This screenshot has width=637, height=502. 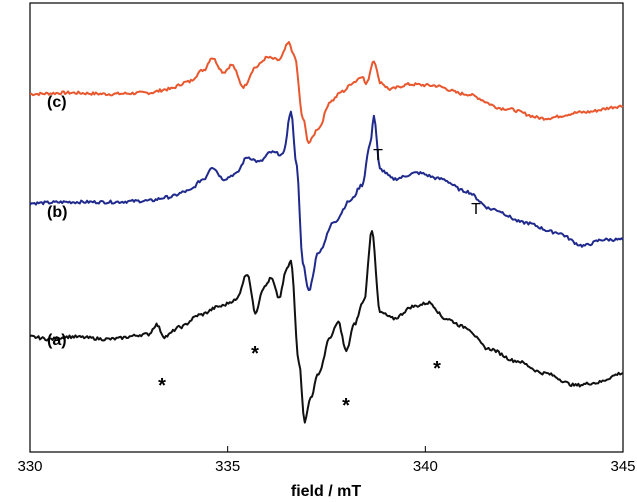 What do you see at coordinates (227, 466) in the screenshot?
I see `x-tick-label: 335` at bounding box center [227, 466].